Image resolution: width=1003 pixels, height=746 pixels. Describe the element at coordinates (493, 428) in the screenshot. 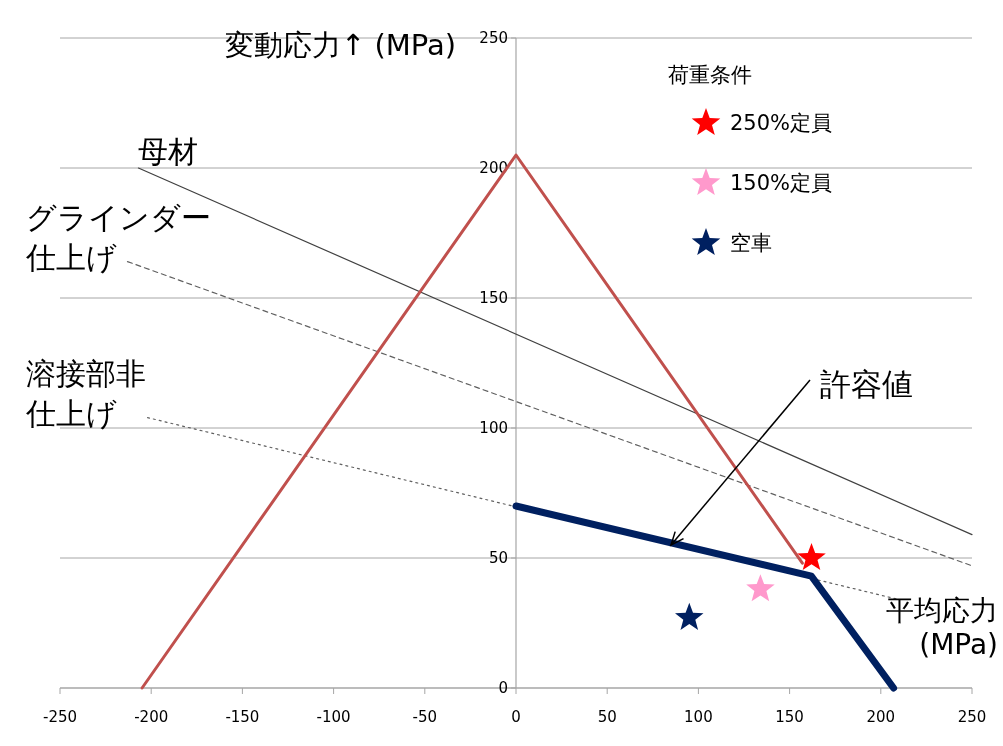

I see `y-tick-label: 100` at that location.